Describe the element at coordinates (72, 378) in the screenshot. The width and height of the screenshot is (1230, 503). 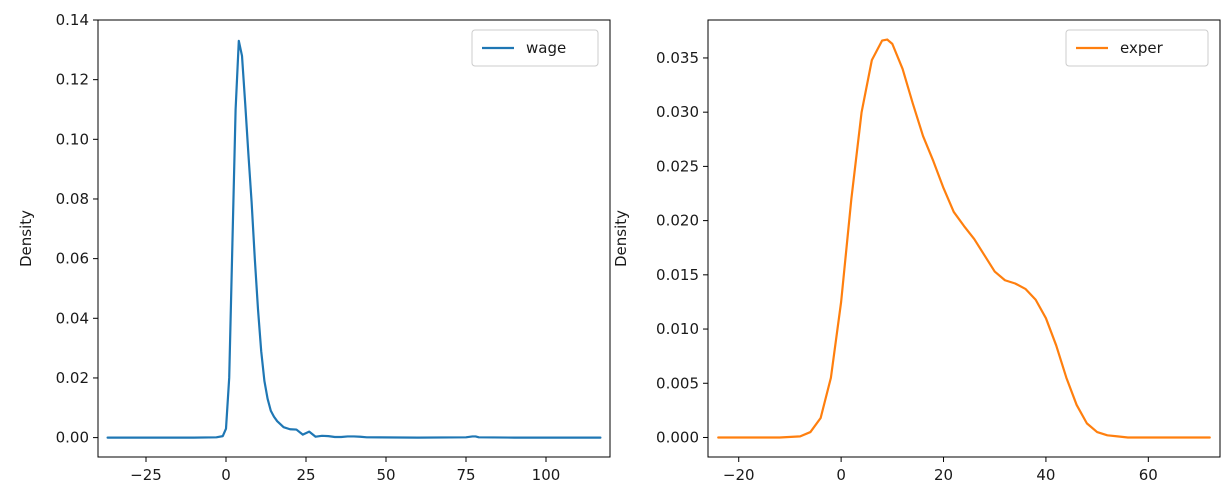
I see `y-tick-label: 0.02` at that location.